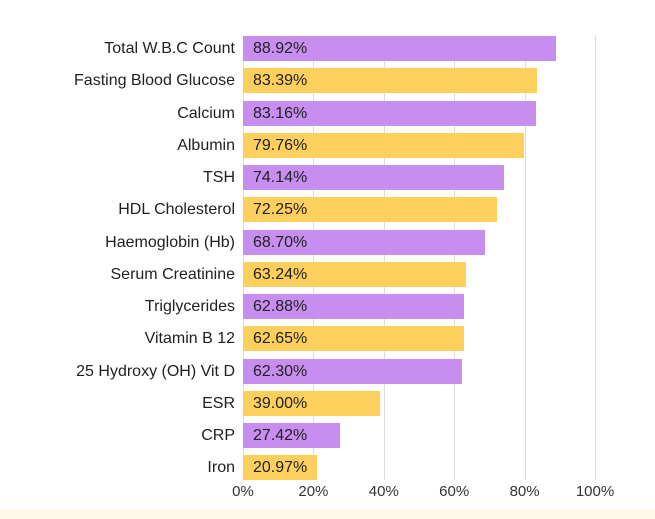  Describe the element at coordinates (219, 177) in the screenshot. I see `category-label: TSH` at that location.